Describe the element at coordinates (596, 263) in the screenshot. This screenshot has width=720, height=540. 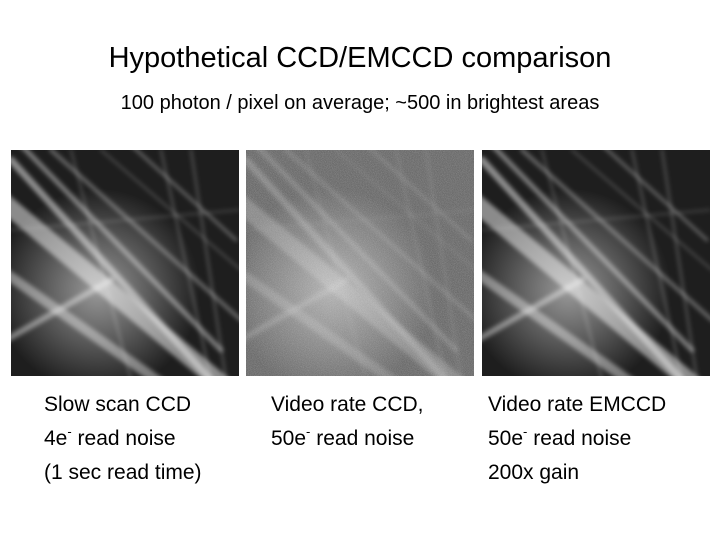
I see `video-rate-emccd-image` at that location.